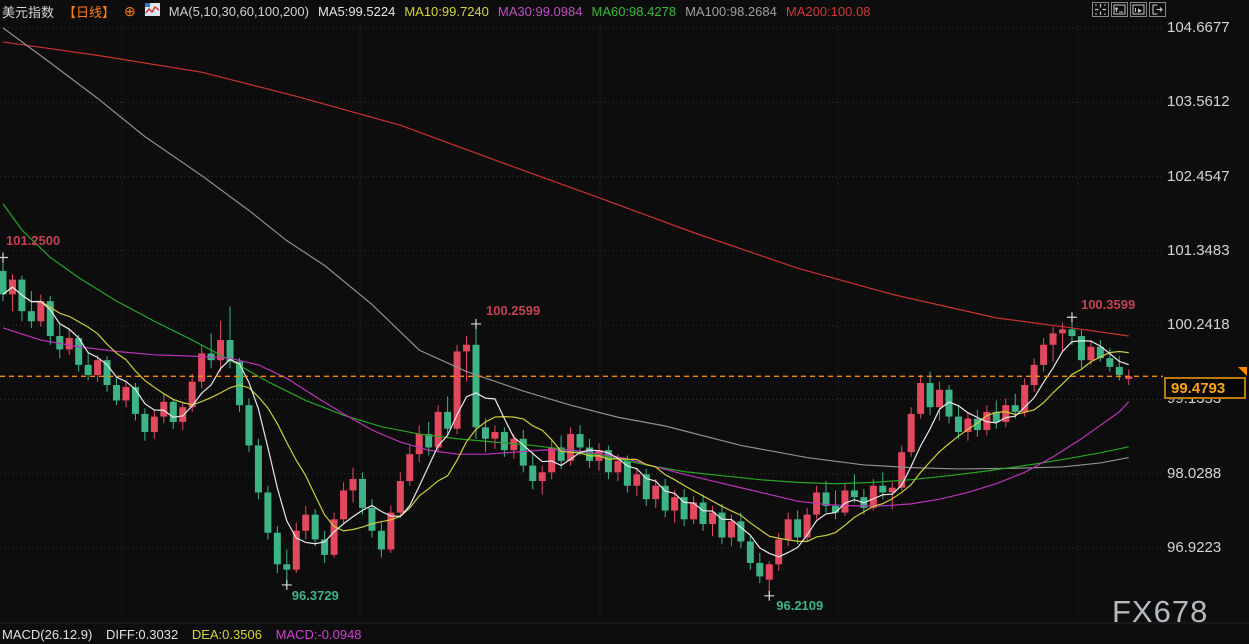 The height and width of the screenshot is (644, 1249). Describe the element at coordinates (226, 634) in the screenshot. I see `macd-dea-value: DEA:0.3506` at that location.